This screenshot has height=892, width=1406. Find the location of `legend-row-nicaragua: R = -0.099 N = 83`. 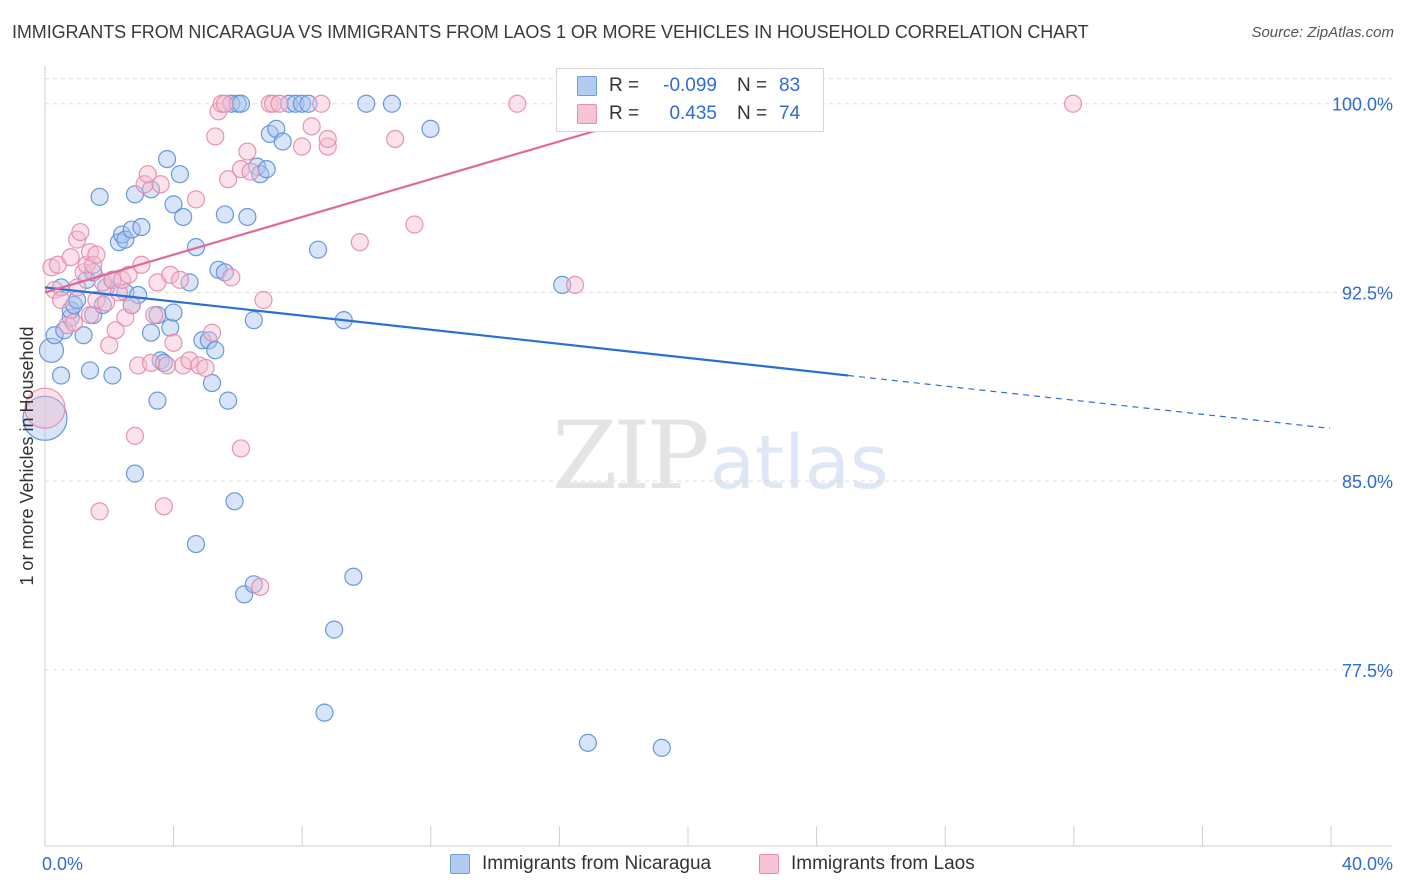

legend-row-nicaragua: R = -0.099 N = 83 is located at coordinates (688, 86).